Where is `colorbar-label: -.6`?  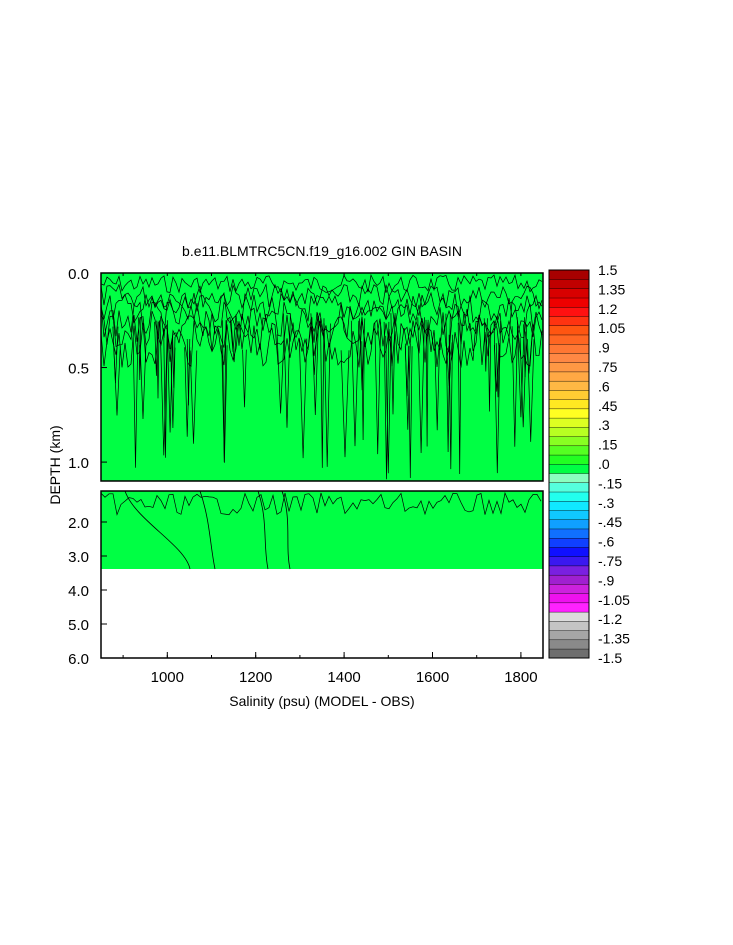
colorbar-label: -.6 is located at coordinates (606, 542).